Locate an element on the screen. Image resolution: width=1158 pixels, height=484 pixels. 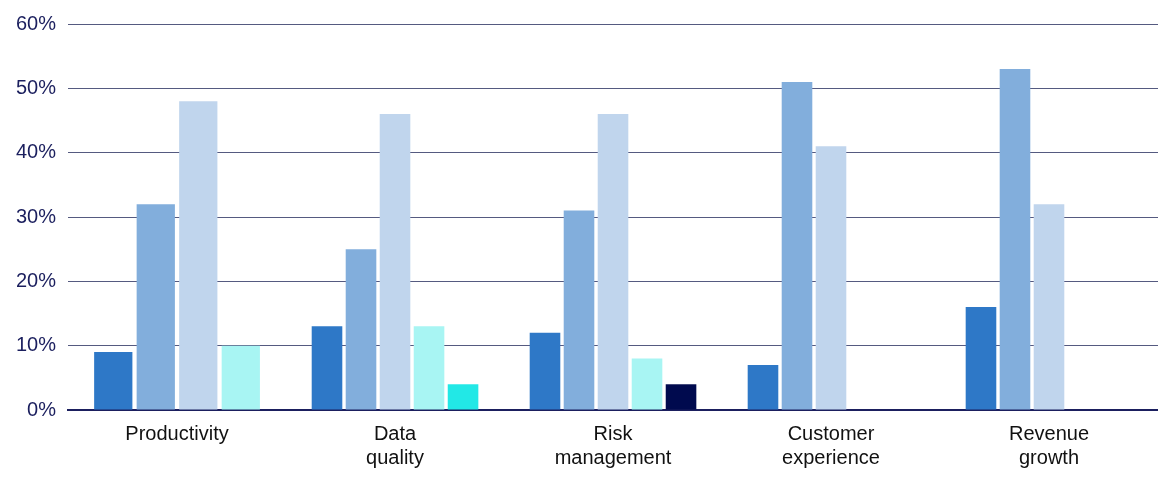
y-tick-label: 0% is located at coordinates (42, 408).